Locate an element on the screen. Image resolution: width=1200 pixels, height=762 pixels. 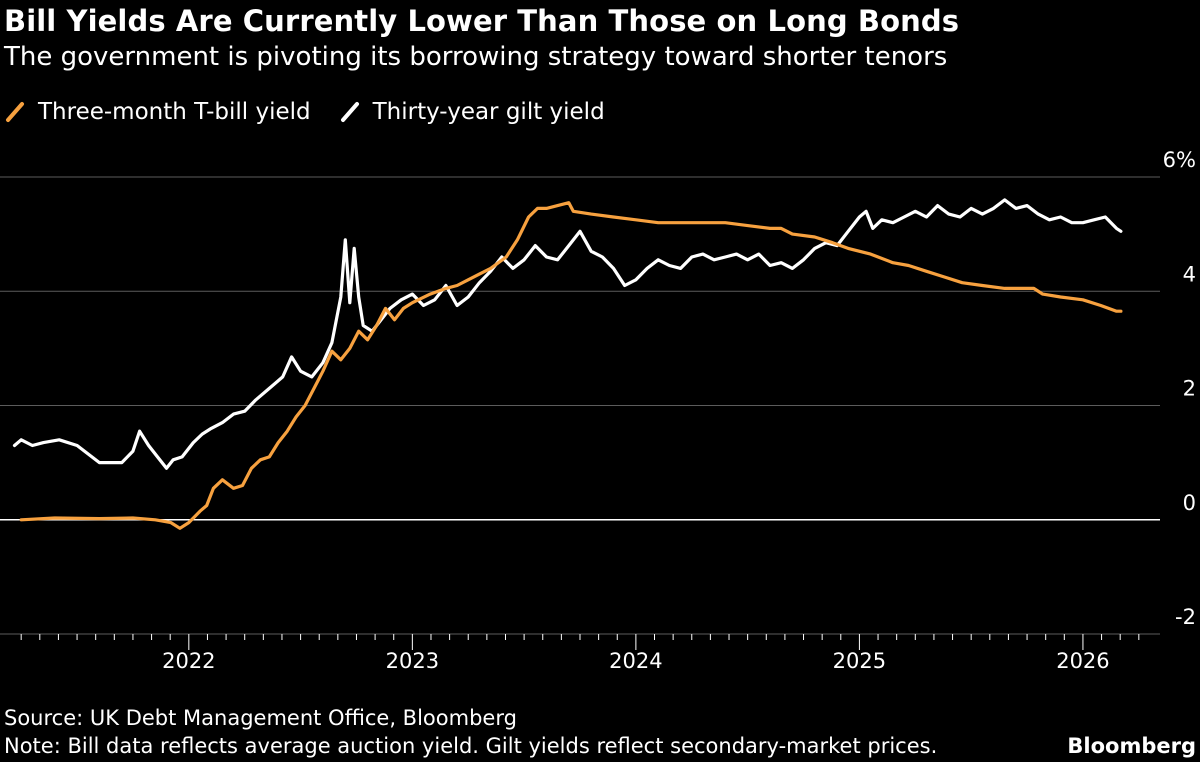
y-tick-label: 4 is located at coordinates (1189, 274).